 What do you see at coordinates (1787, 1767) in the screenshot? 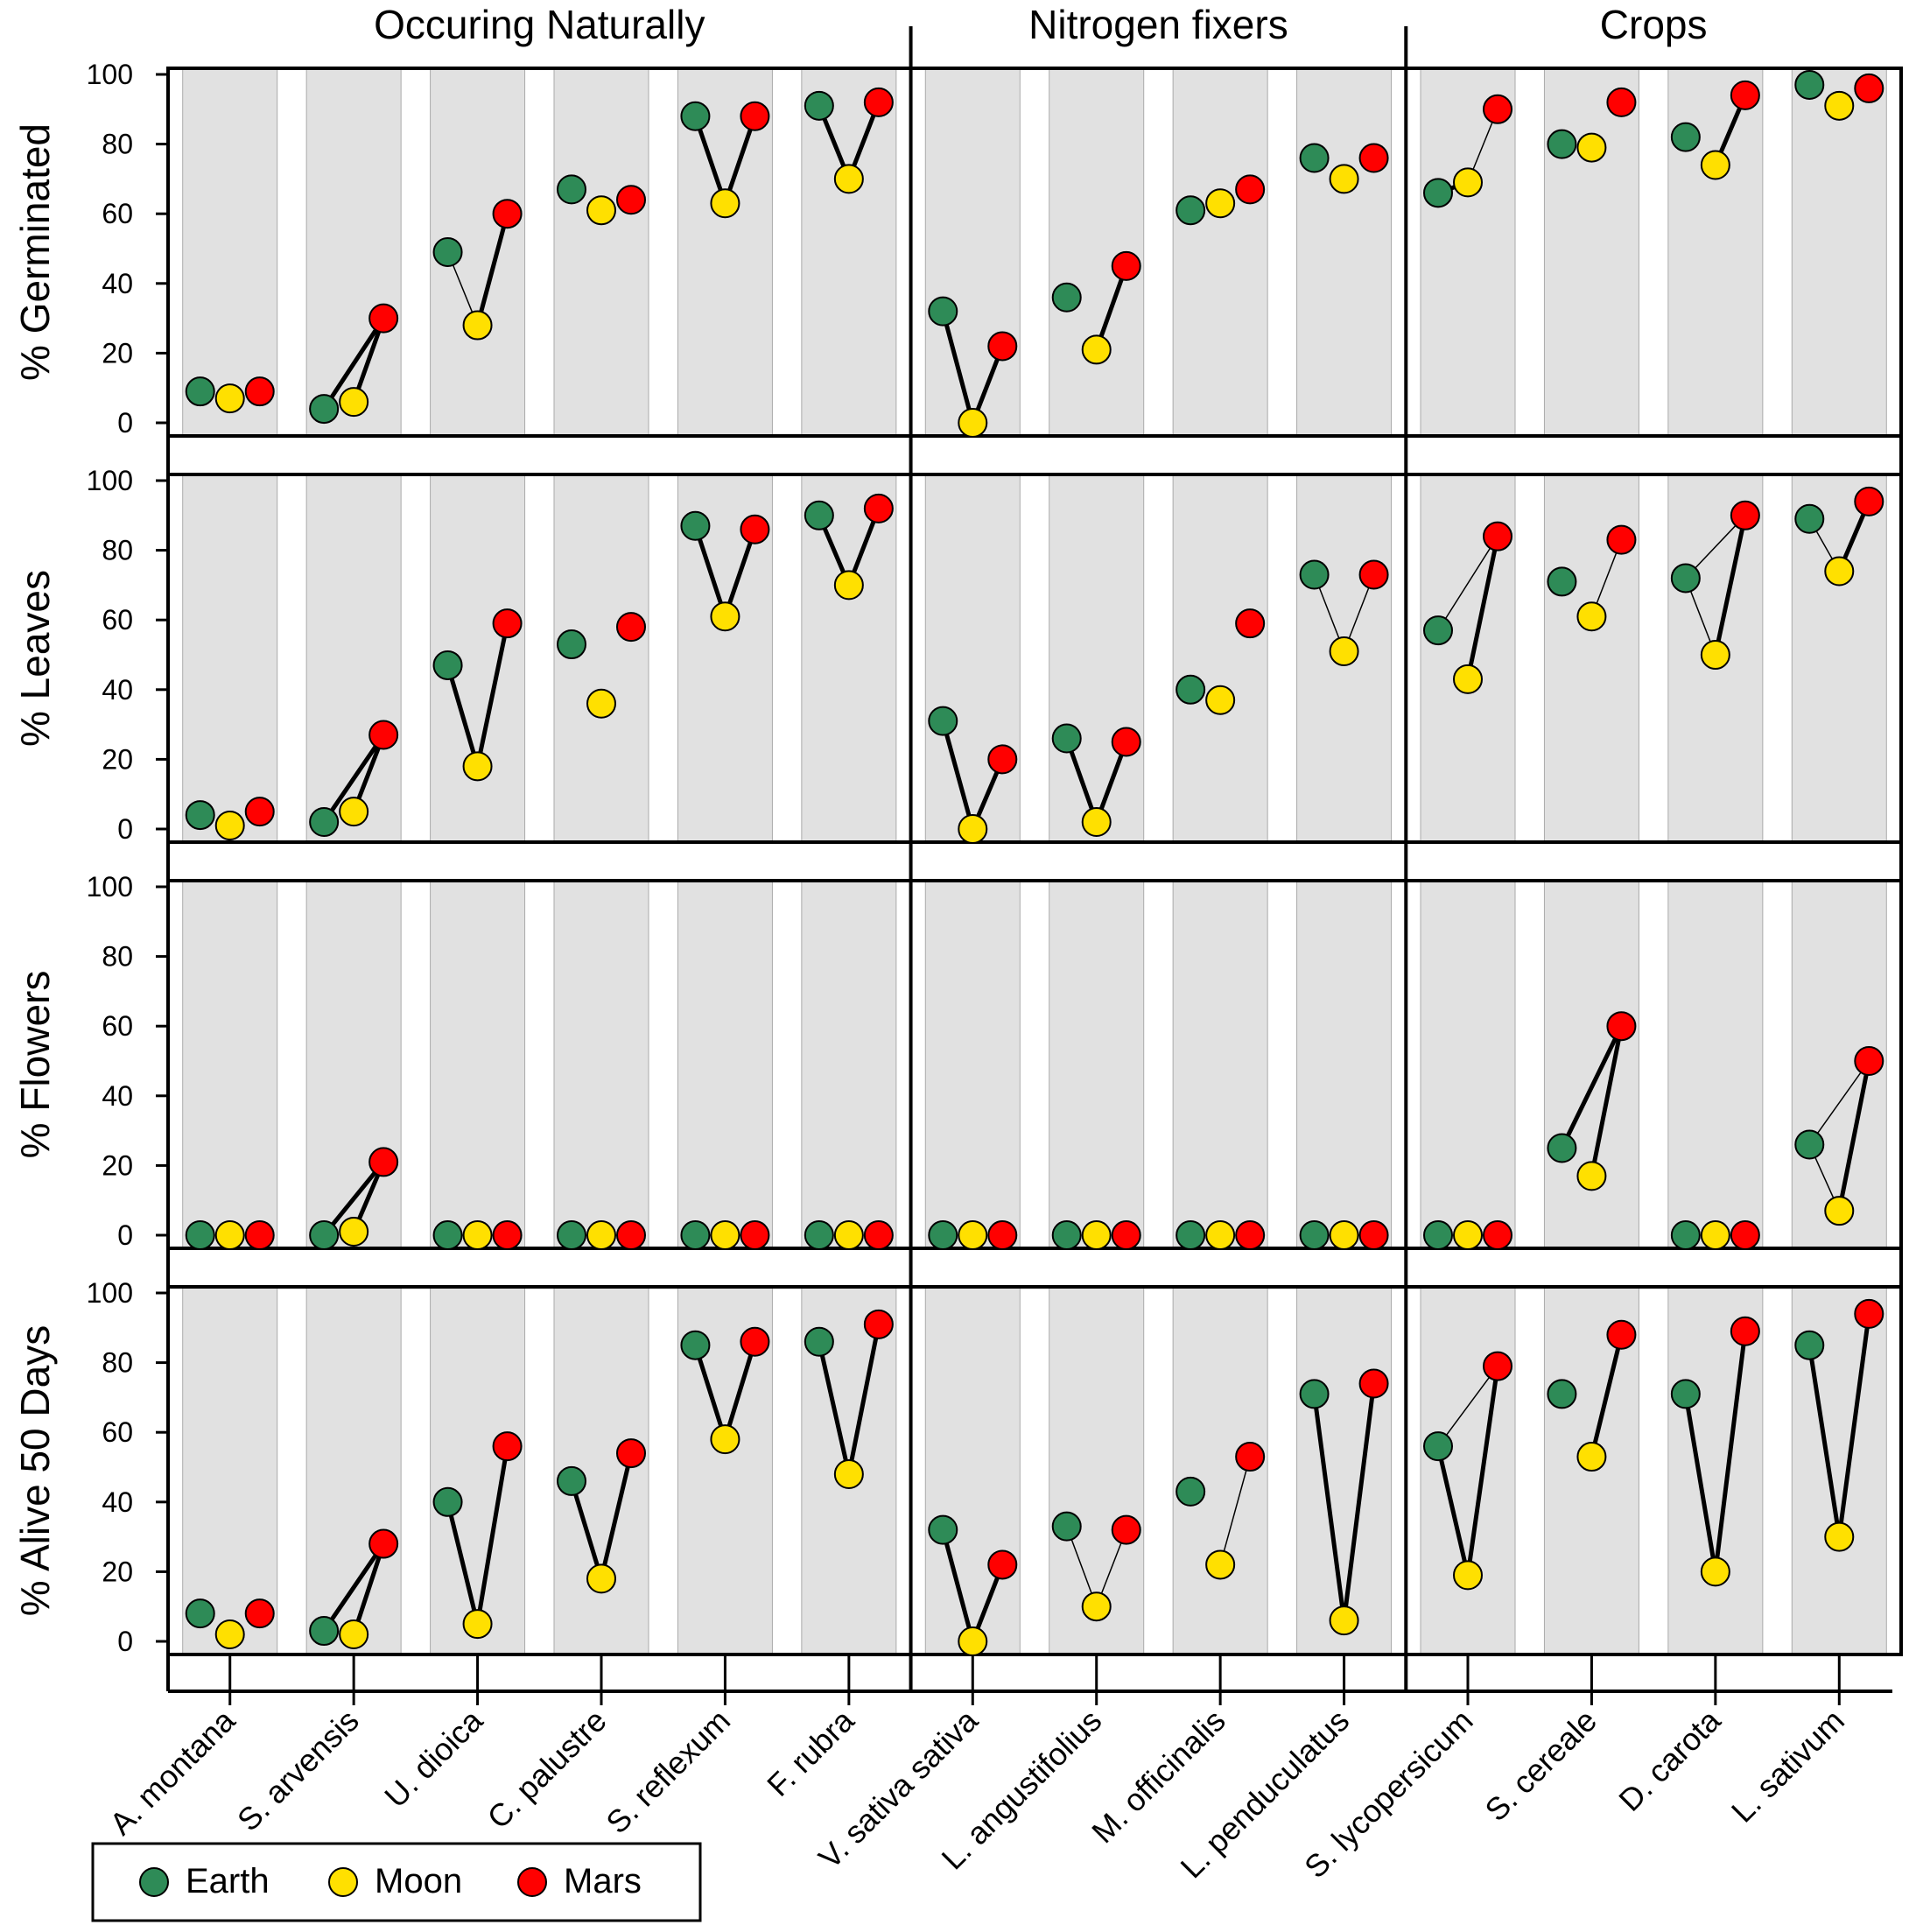
I see `x-tick-label: L. sativum` at bounding box center [1787, 1767].